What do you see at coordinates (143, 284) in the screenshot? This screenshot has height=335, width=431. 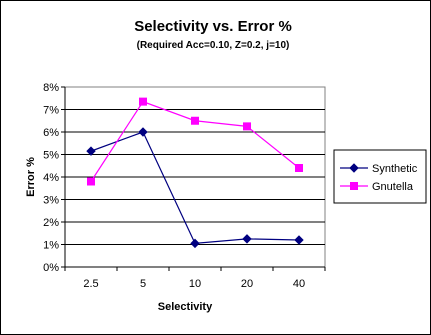 I see `x-tick-label: 5` at bounding box center [143, 284].